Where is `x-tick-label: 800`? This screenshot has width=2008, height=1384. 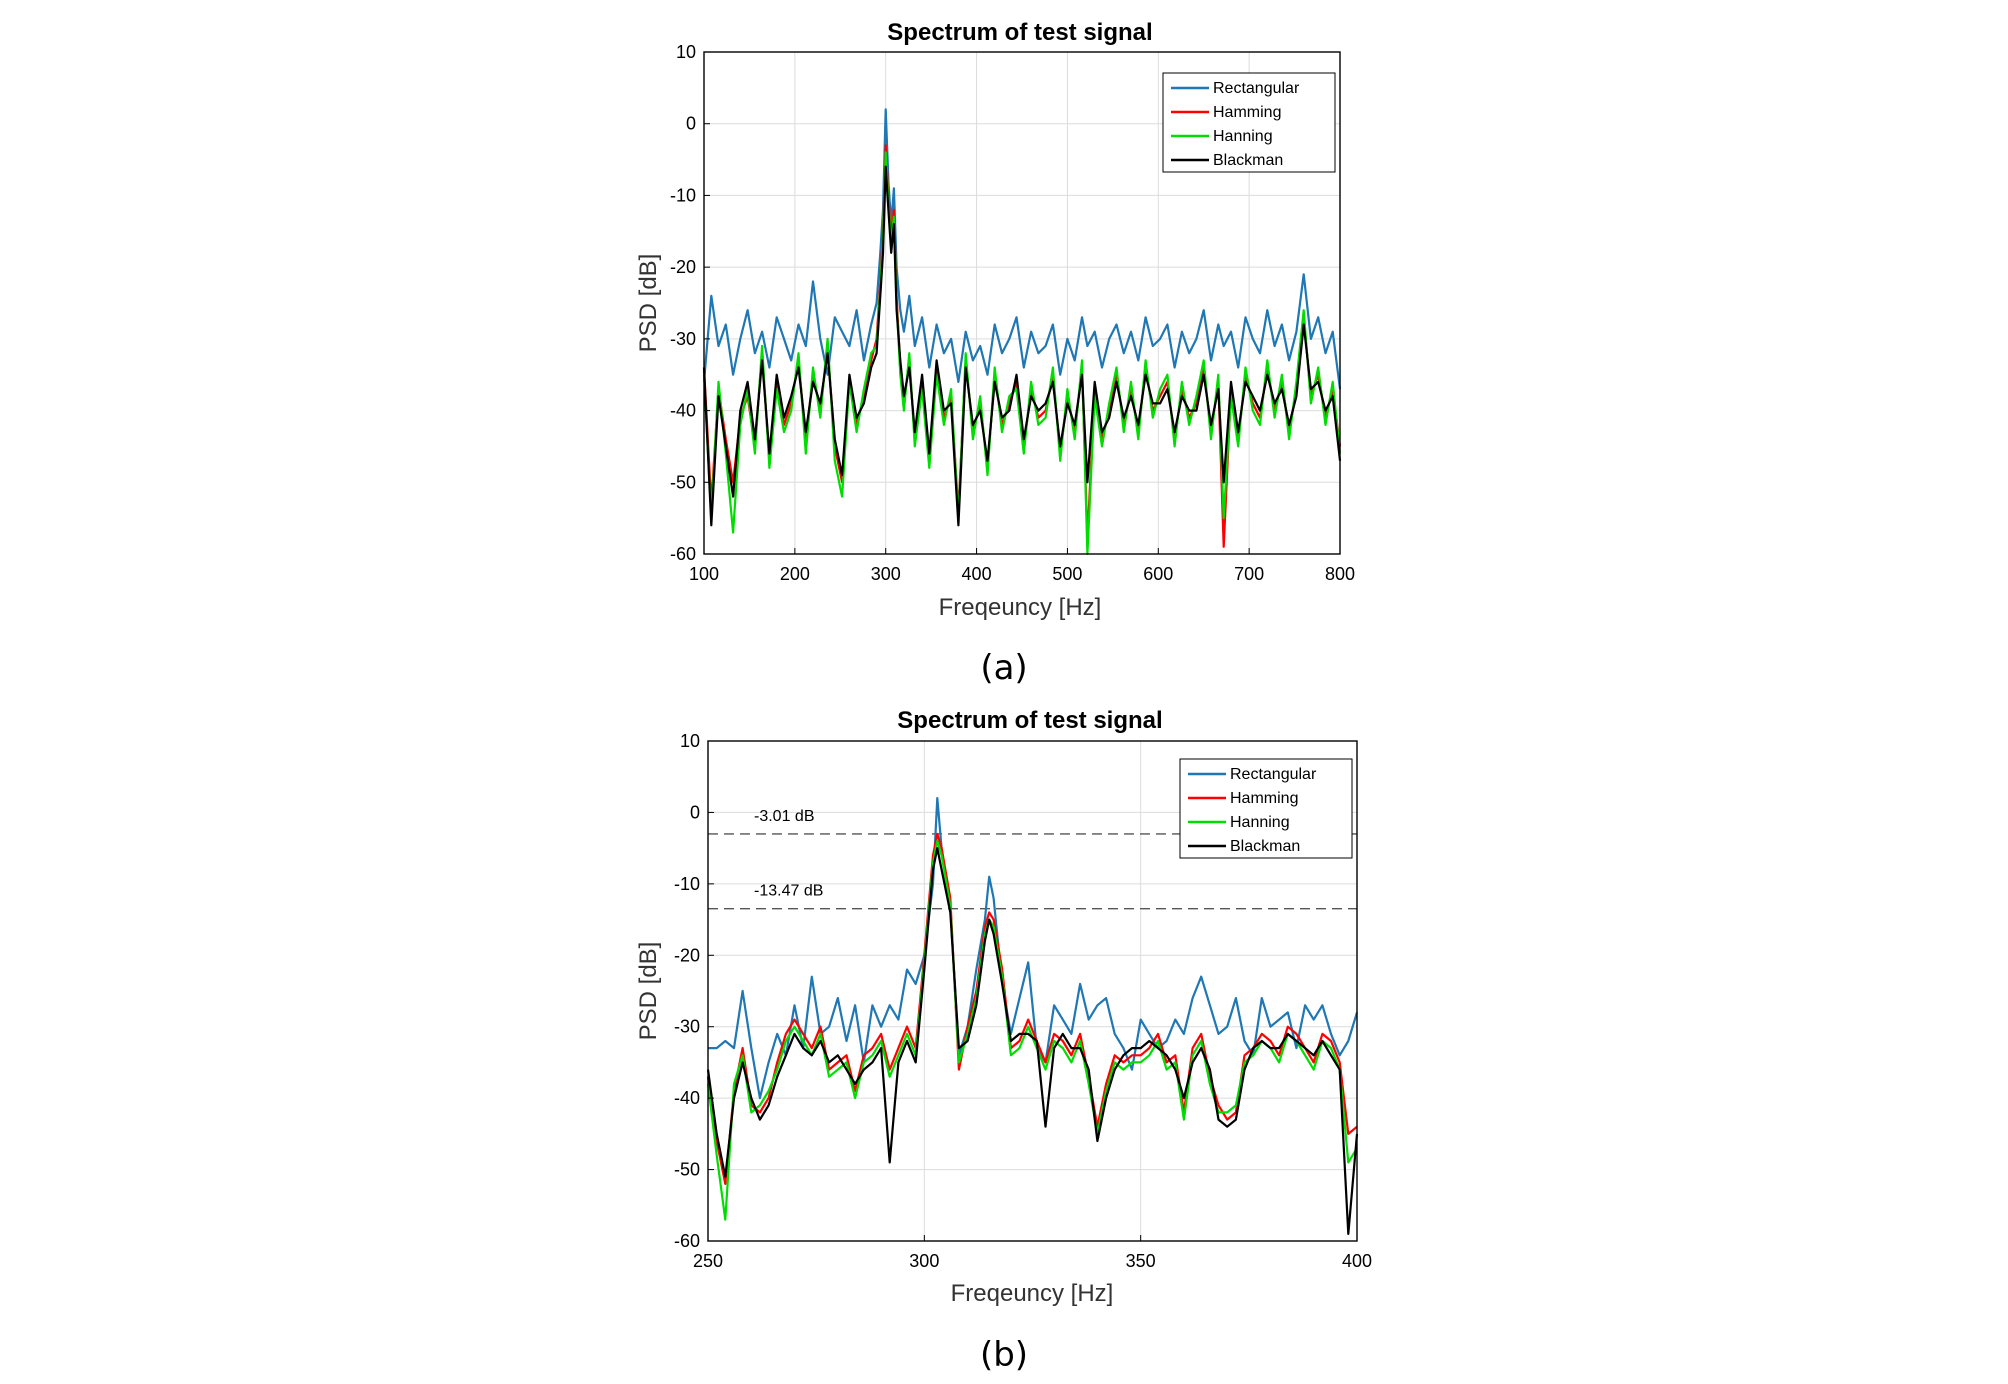 x-tick-label: 800 is located at coordinates (1340, 574).